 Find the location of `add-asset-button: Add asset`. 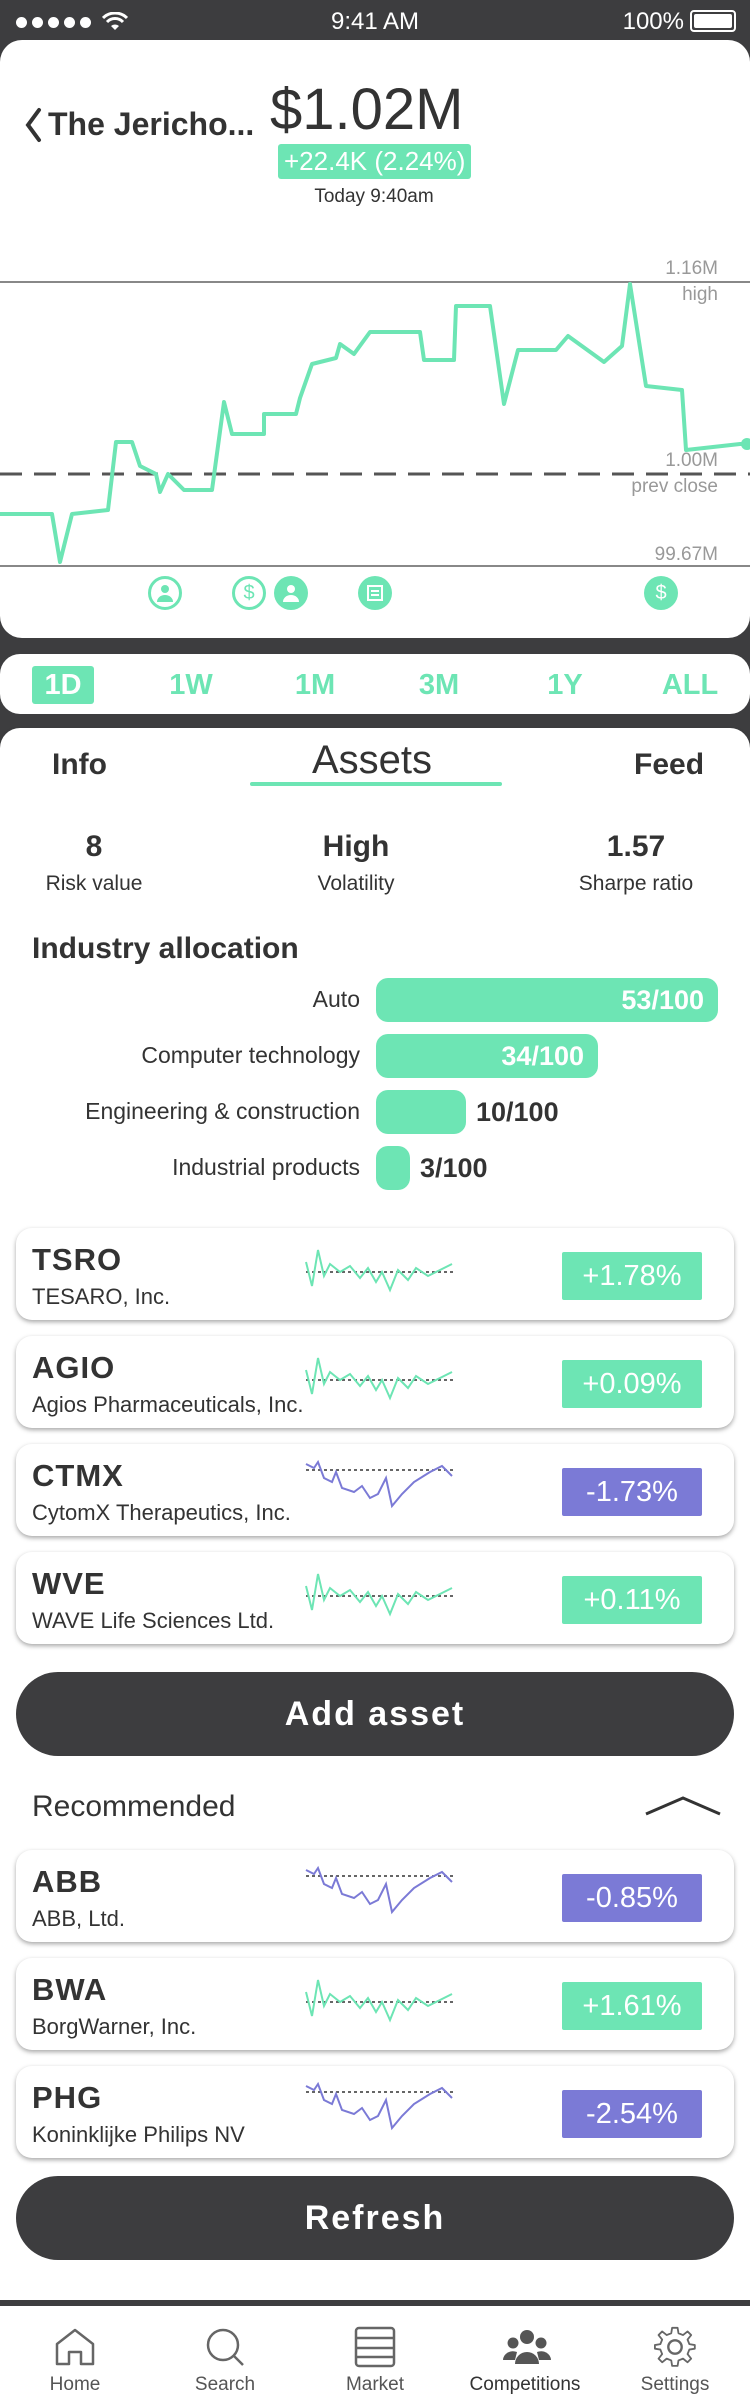

add-asset-button: Add asset is located at coordinates (375, 1714).